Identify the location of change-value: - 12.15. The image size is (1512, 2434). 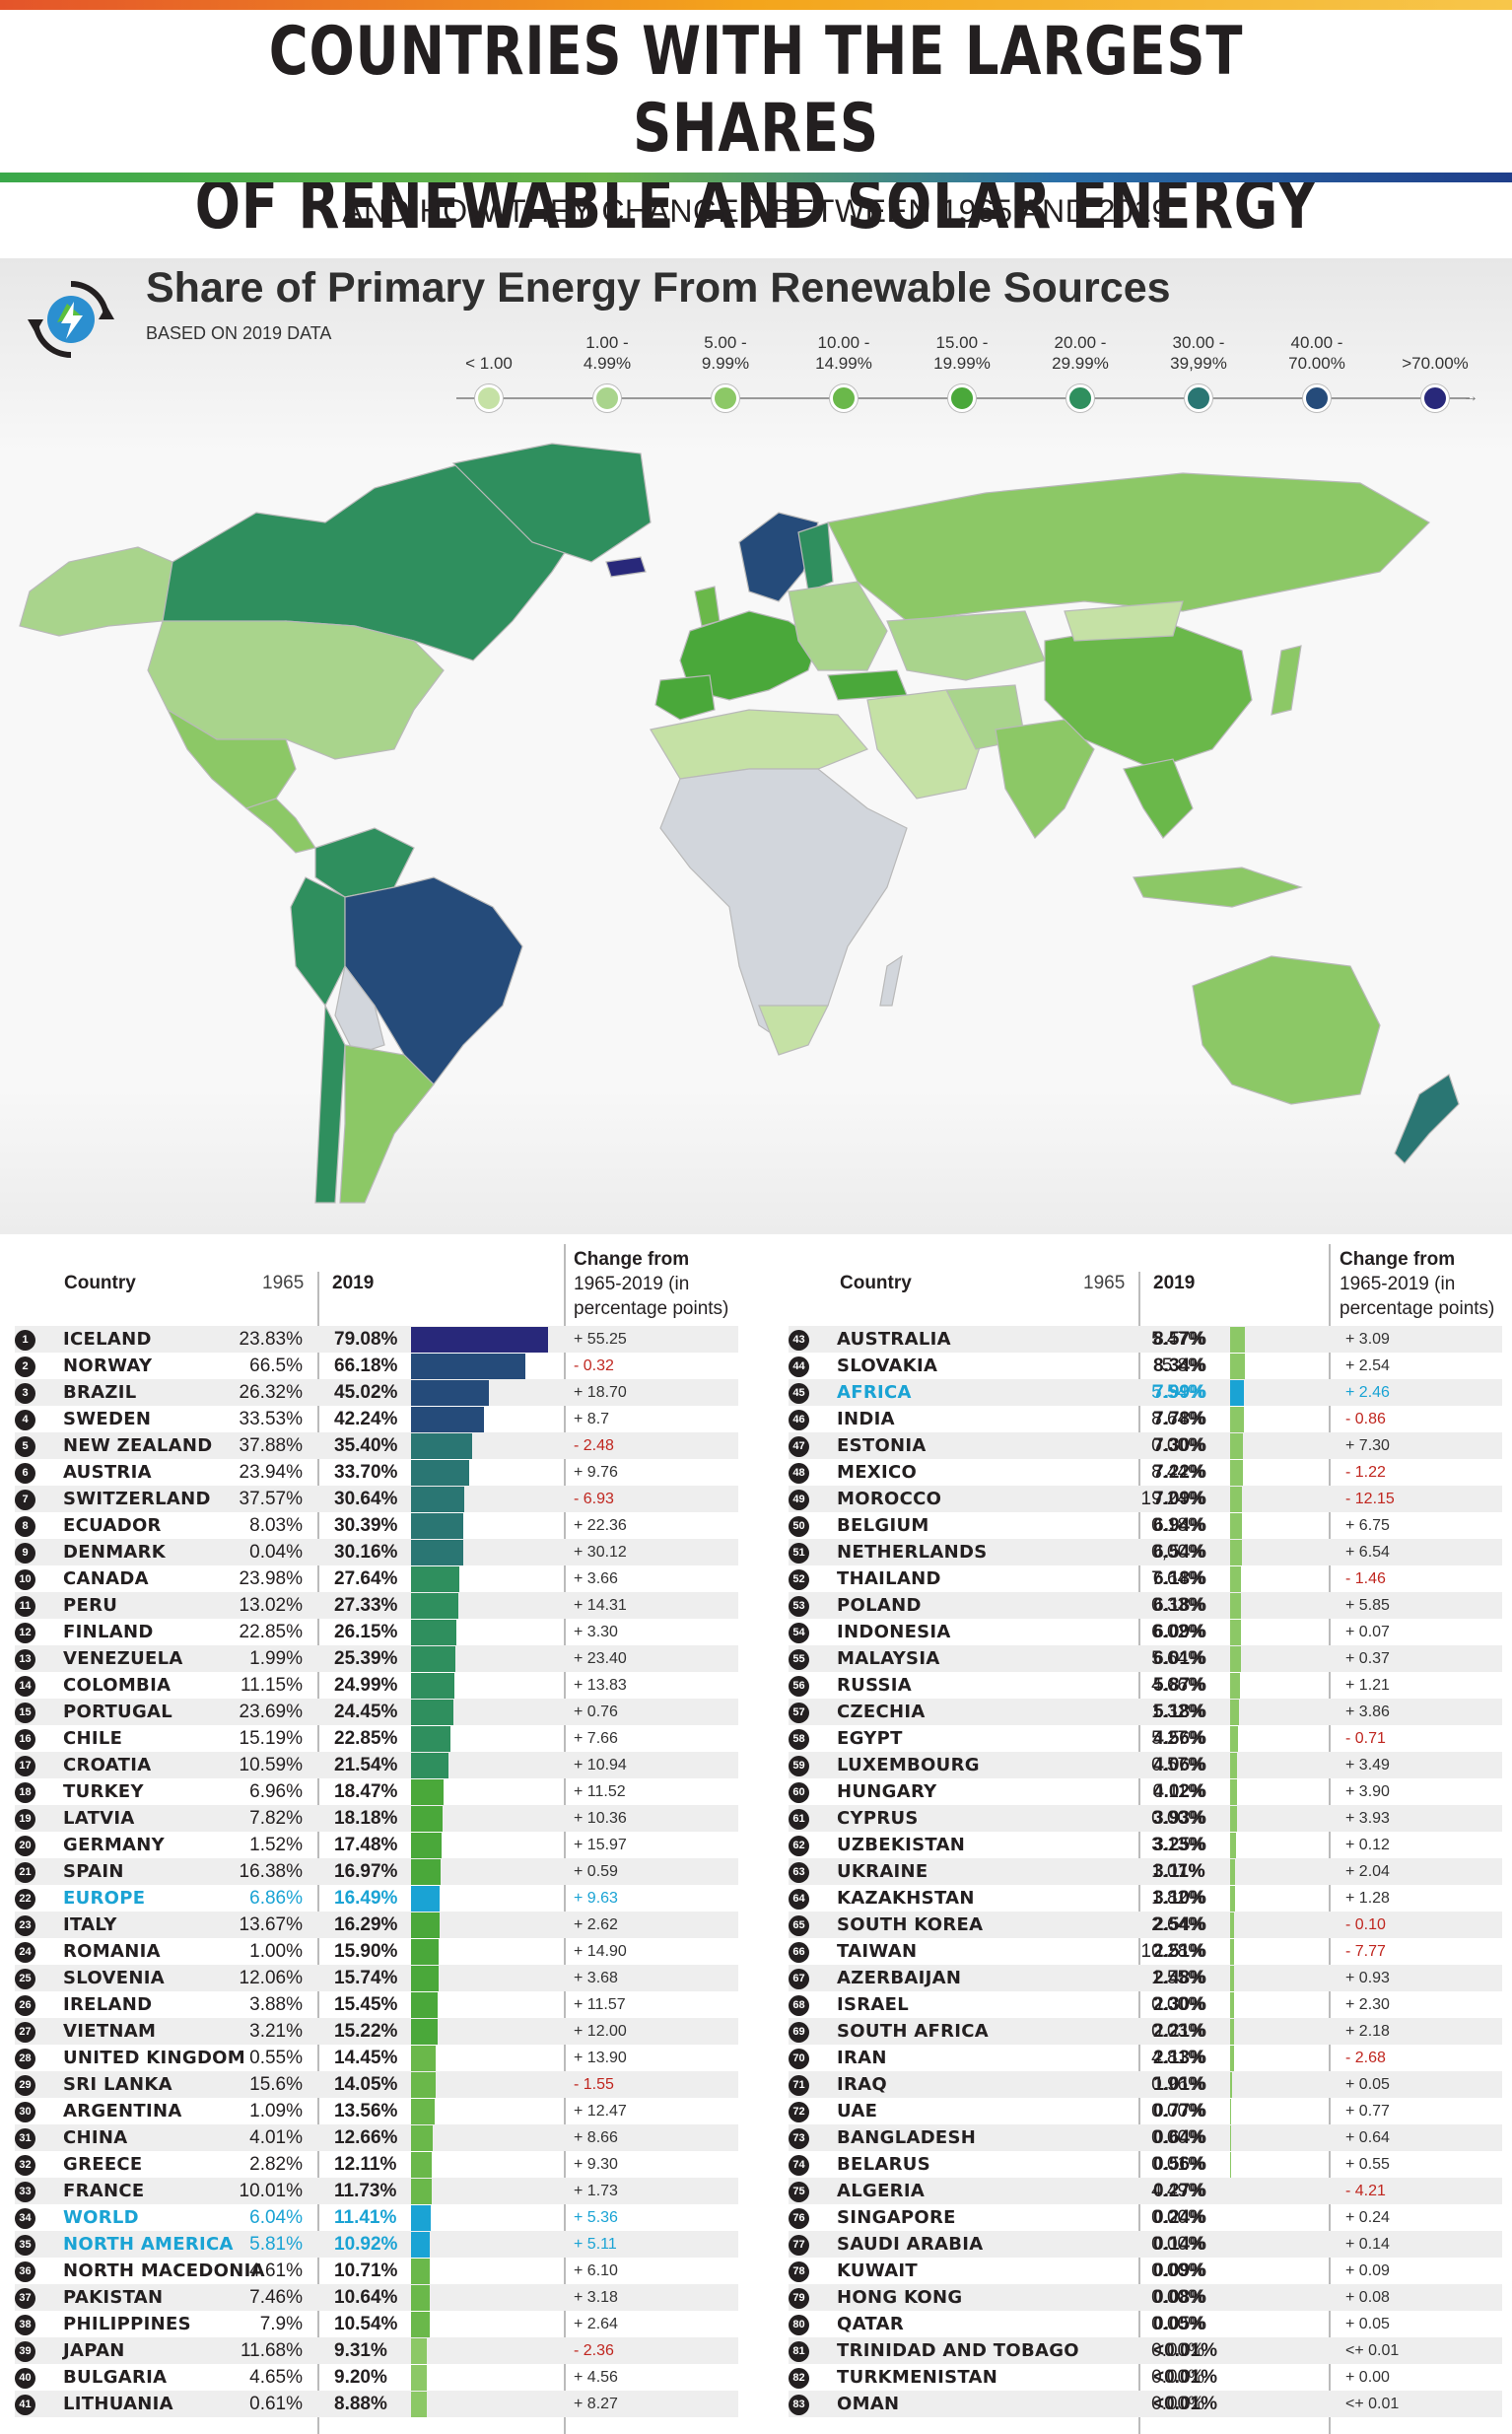
(1370, 1499).